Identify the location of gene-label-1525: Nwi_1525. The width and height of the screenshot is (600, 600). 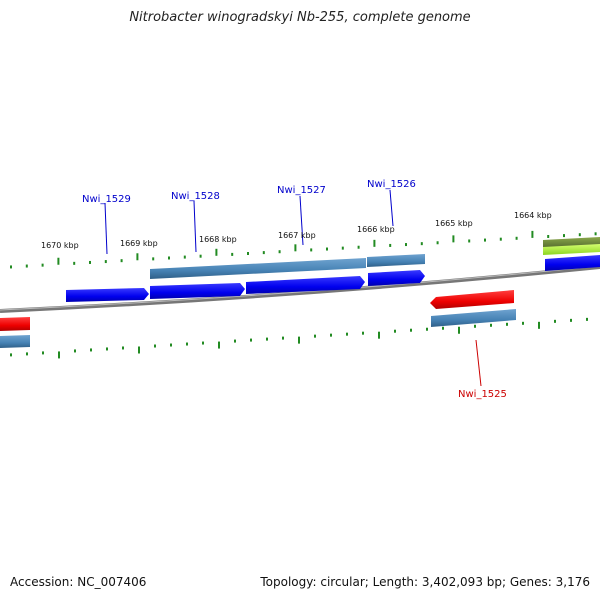
(482, 394).